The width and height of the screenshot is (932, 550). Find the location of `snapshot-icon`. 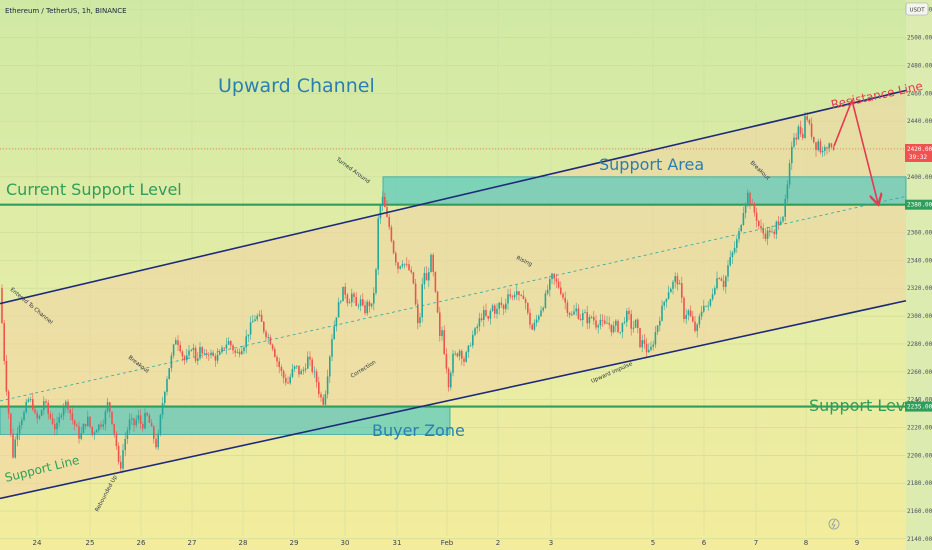

snapshot-icon is located at coordinates (834, 524).